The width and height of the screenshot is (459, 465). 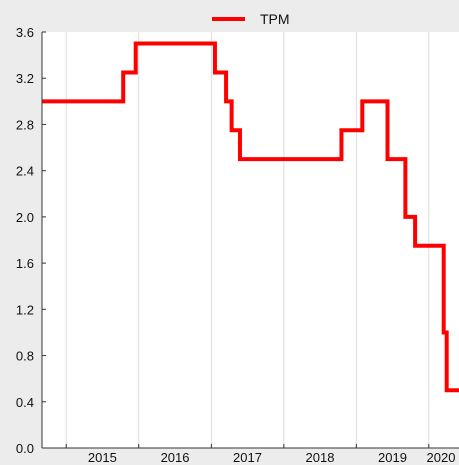 What do you see at coordinates (25, 171) in the screenshot?
I see `y-tick-label: 2.4` at bounding box center [25, 171].